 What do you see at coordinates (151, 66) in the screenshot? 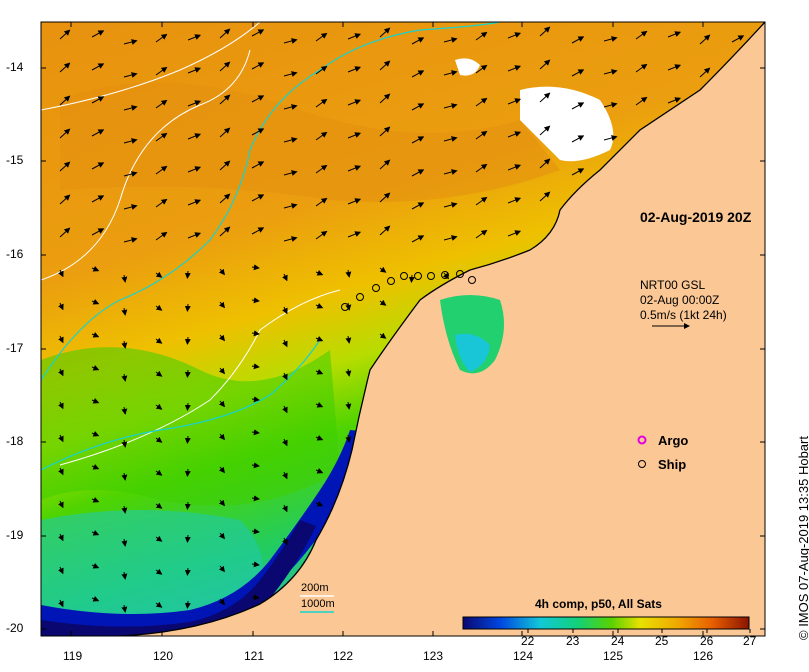
I see `bathymetry-200m-contour` at bounding box center [151, 66].